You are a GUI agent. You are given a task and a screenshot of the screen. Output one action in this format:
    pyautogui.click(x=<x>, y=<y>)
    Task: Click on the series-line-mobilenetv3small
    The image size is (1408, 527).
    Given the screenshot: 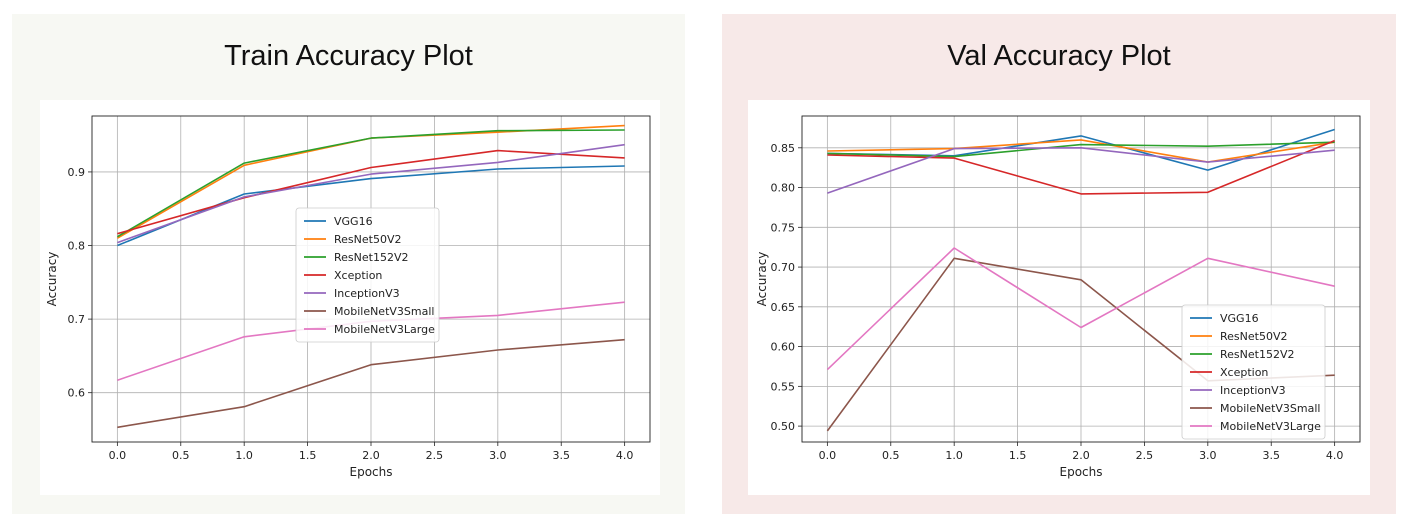 What is the action you would take?
    pyautogui.click(x=371, y=383)
    